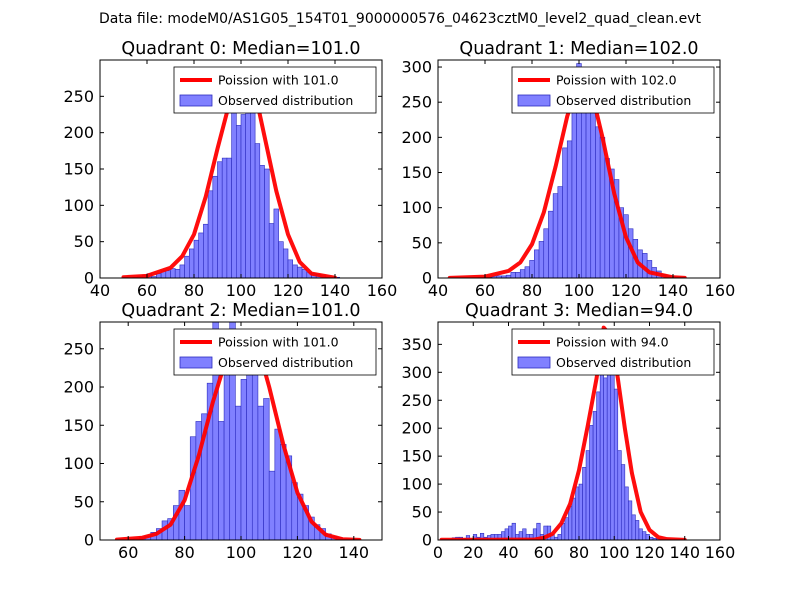 The height and width of the screenshot is (600, 800). Describe the element at coordinates (579, 311) in the screenshot. I see `panel-title: Quadrant 3: Median=94.0` at that location.